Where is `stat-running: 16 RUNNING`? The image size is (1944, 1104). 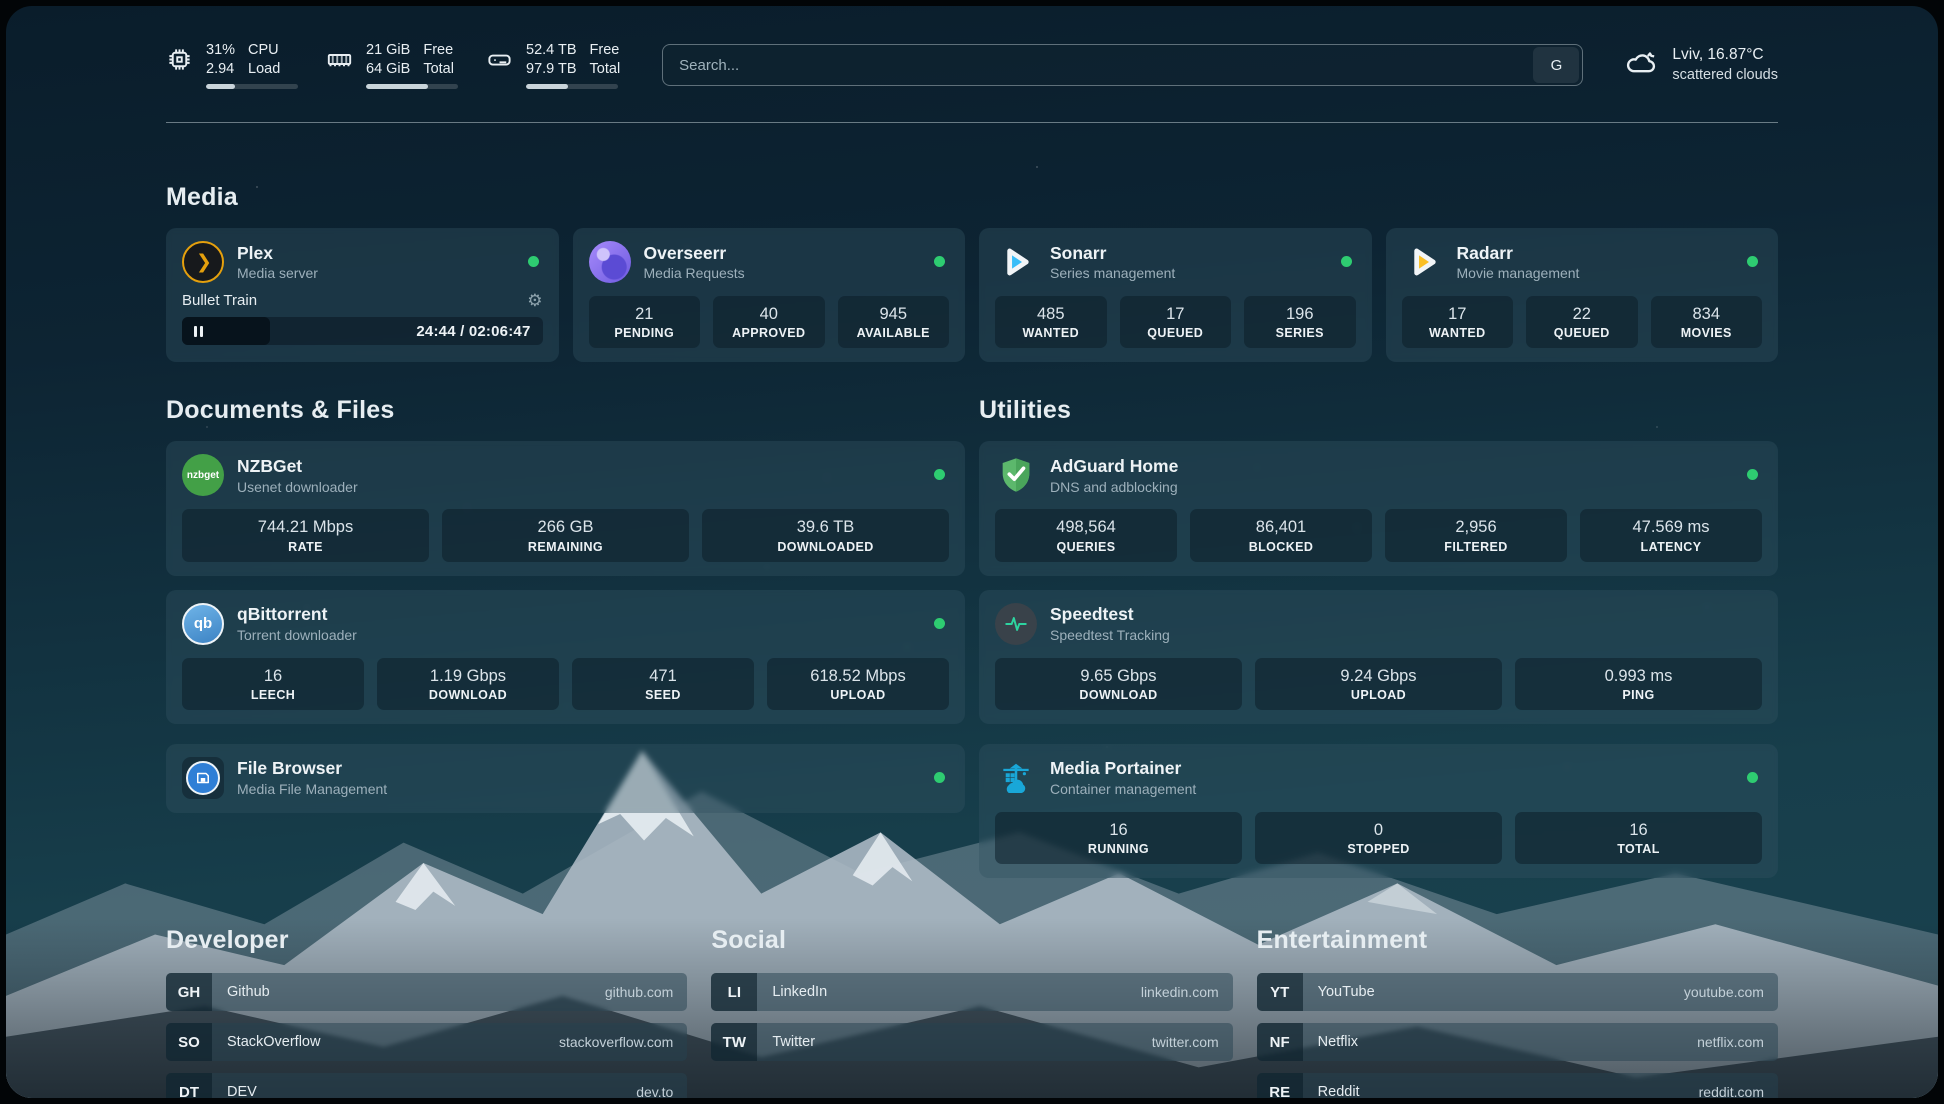 stat-running: 16 RUNNING is located at coordinates (1118, 838).